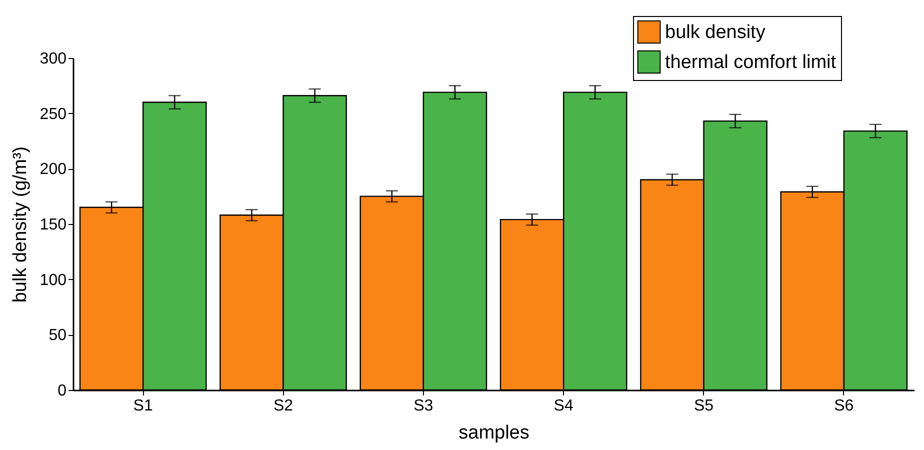  I want to click on y-tick-label: 200, so click(53, 169).